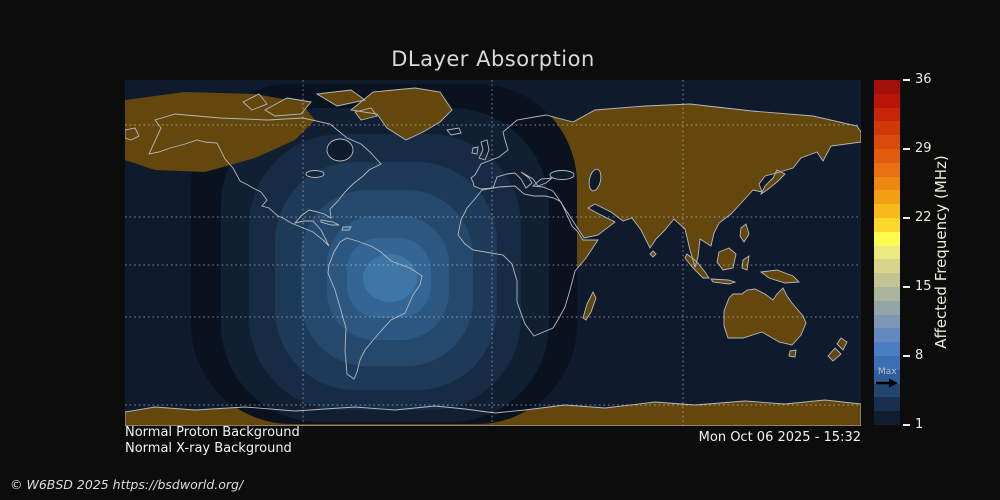 The width and height of the screenshot is (1000, 500). Describe the element at coordinates (212, 432) in the screenshot. I see `proton-background-status: Normal Proton Background` at that location.